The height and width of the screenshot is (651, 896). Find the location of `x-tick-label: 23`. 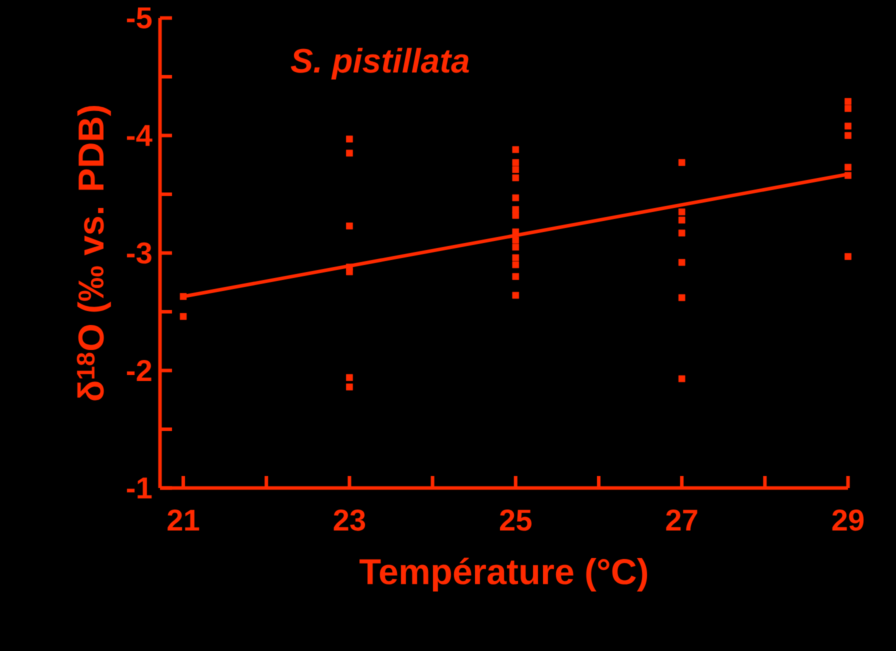

x-tick-label: 23 is located at coordinates (350, 520).